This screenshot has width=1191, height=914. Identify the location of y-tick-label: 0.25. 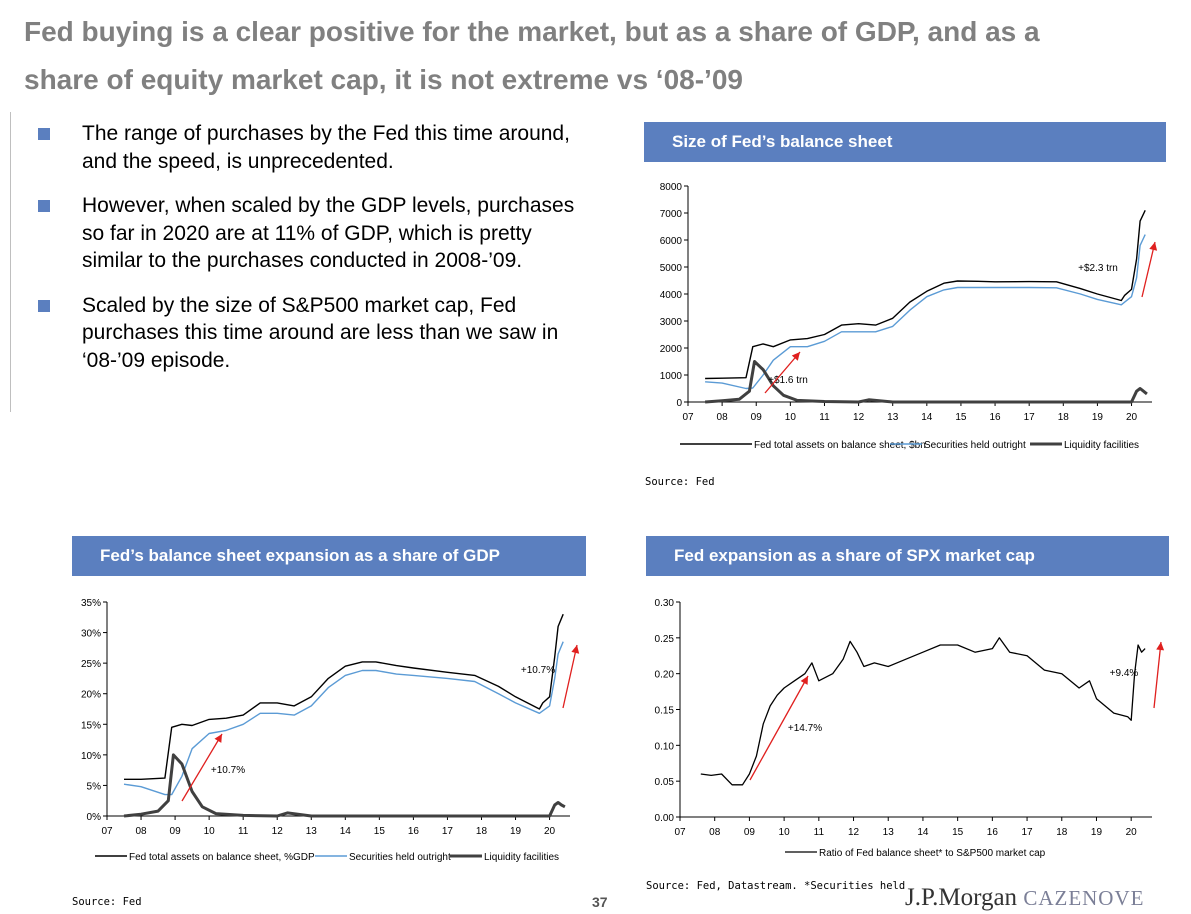
(665, 639).